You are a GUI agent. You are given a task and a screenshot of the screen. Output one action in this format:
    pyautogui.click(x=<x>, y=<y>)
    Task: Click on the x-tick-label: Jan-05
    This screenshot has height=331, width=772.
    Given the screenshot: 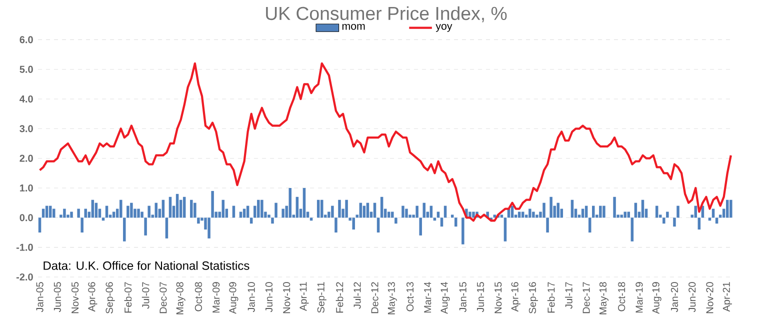 What is the action you would take?
    pyautogui.click(x=40, y=297)
    